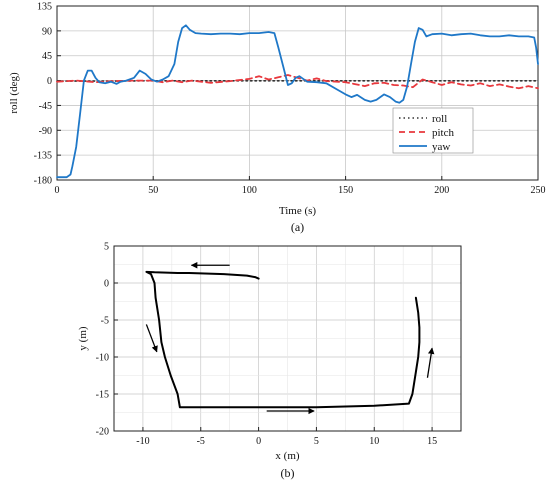 This screenshot has height=485, width=550. I want to click on legend-label-pitch: pitch, so click(443, 133).